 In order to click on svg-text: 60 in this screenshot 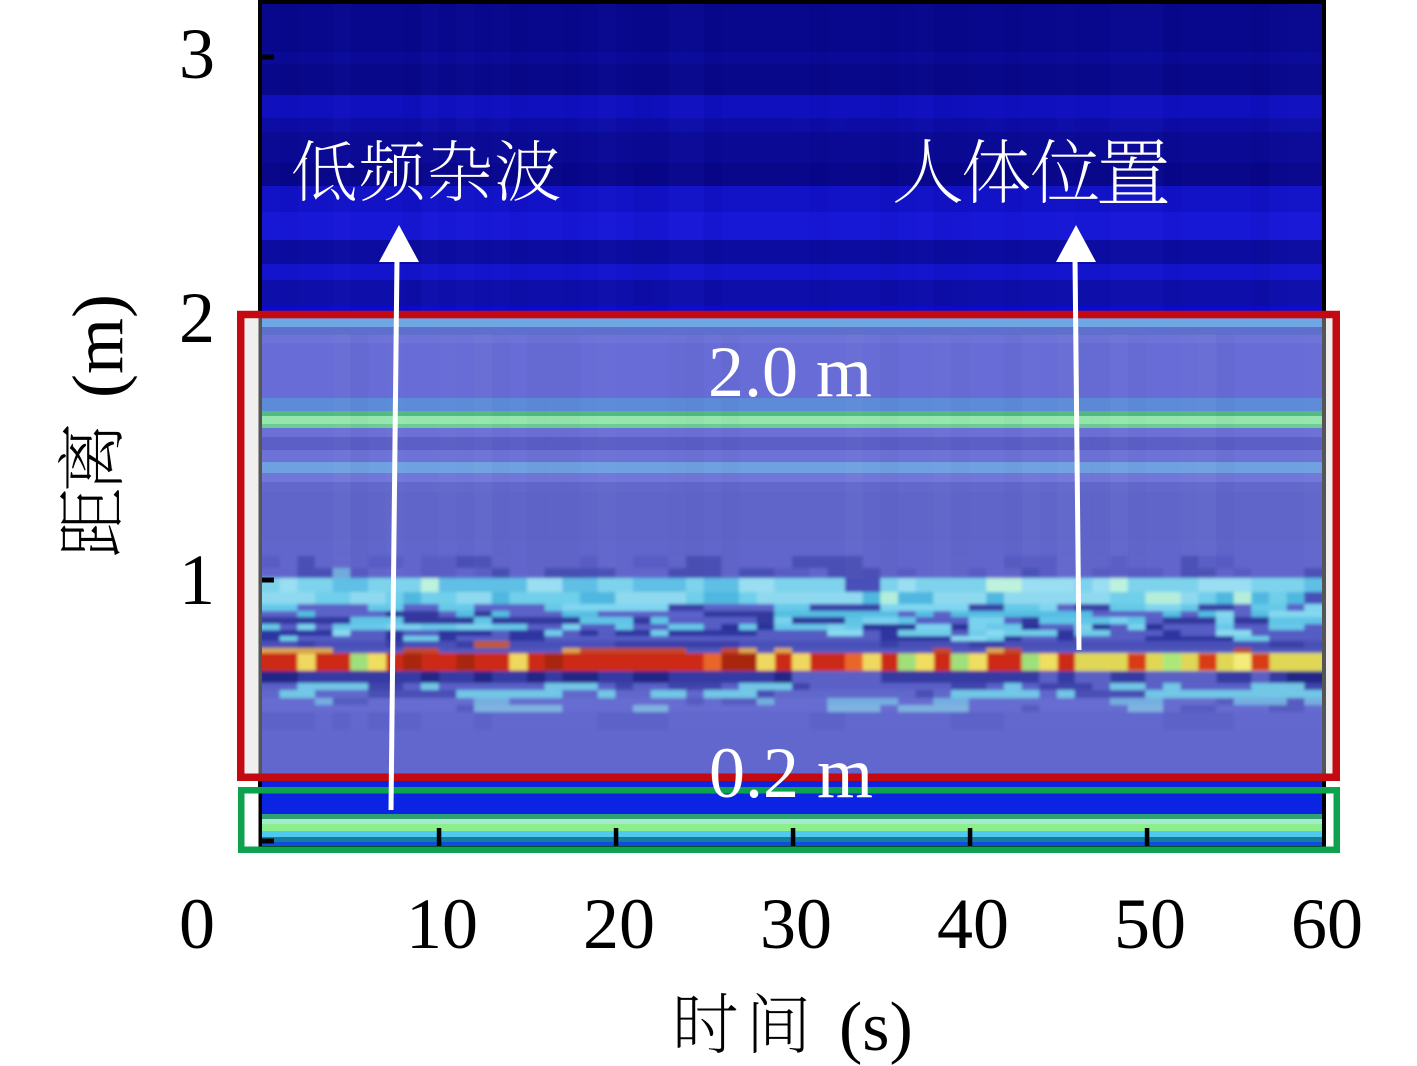, I will do `click(1327, 924)`.